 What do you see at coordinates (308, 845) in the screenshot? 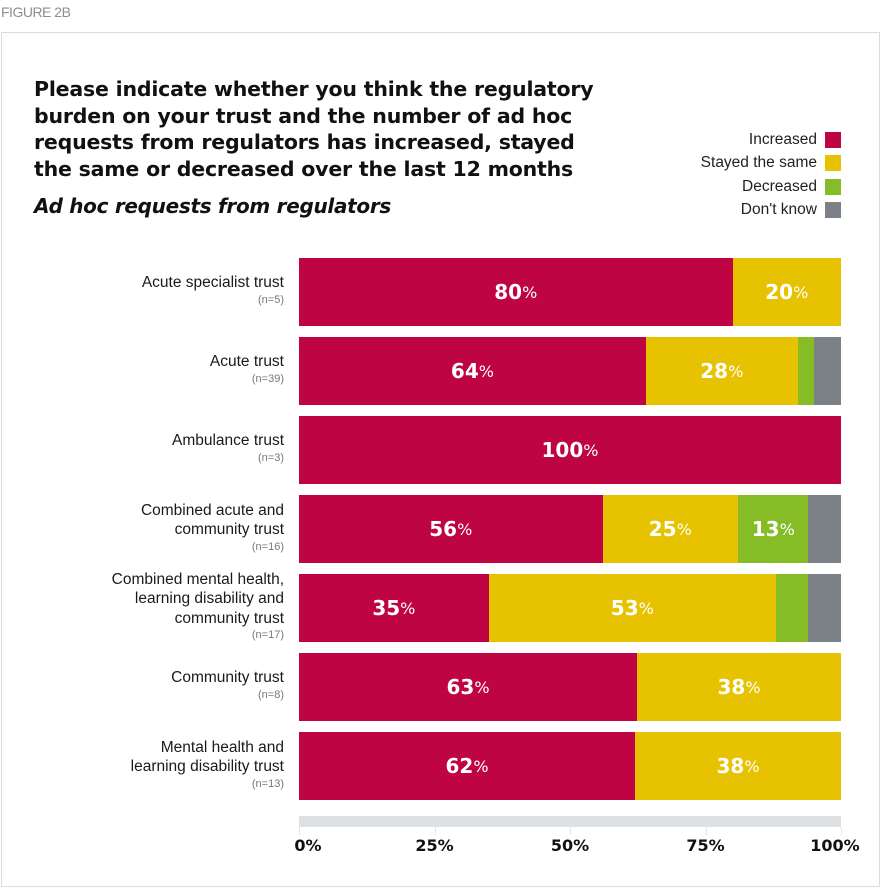
I see `x-tick-label: 0%` at bounding box center [308, 845].